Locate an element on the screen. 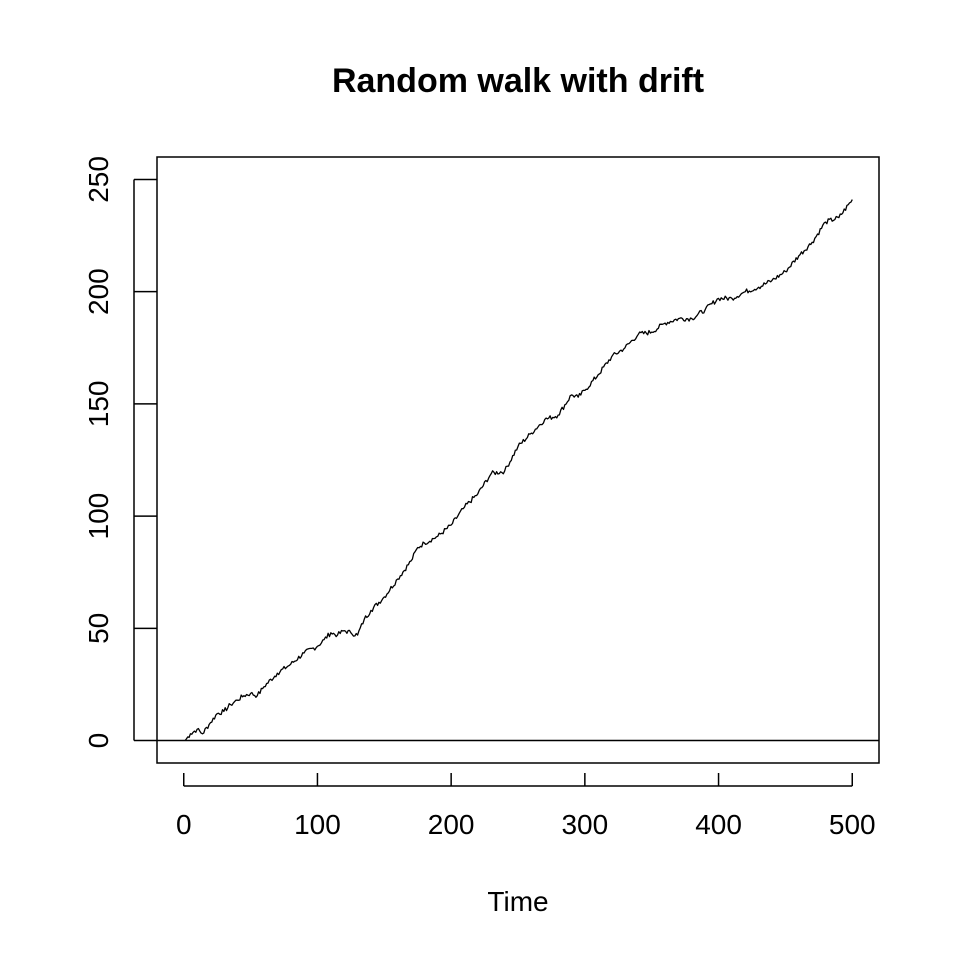 The image size is (960, 960). y-tick-label: 250 is located at coordinates (98, 179).